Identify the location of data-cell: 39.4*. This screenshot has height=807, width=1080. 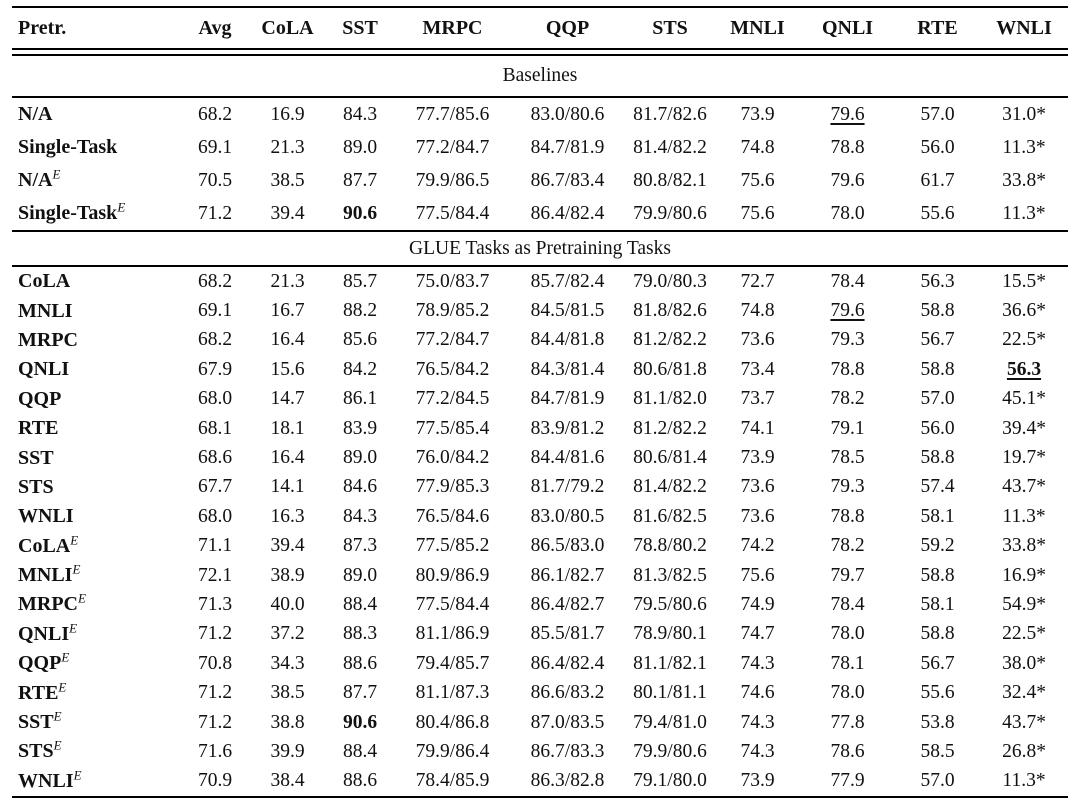
(1024, 428).